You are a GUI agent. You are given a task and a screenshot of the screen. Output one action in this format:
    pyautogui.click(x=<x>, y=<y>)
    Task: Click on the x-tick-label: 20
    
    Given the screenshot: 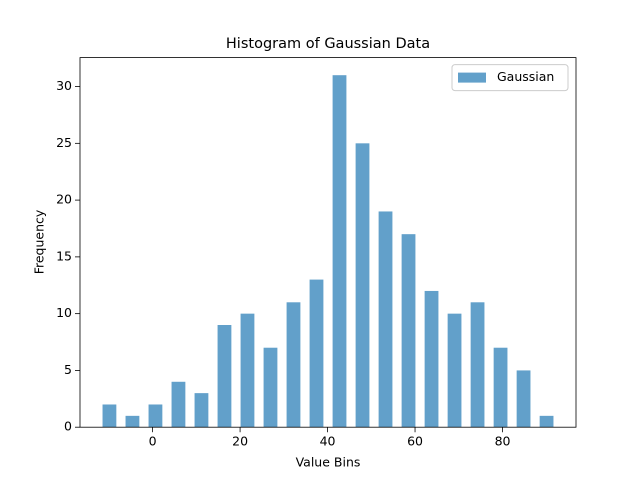 What is the action you would take?
    pyautogui.click(x=240, y=441)
    